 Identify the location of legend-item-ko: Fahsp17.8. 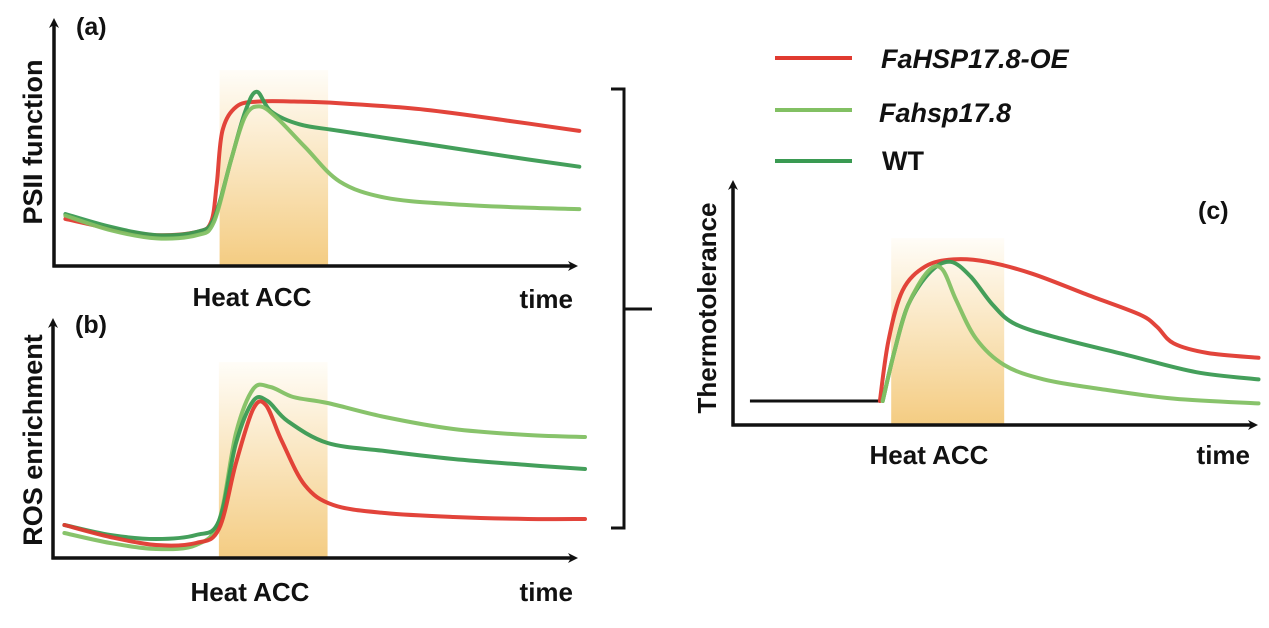
(893, 113).